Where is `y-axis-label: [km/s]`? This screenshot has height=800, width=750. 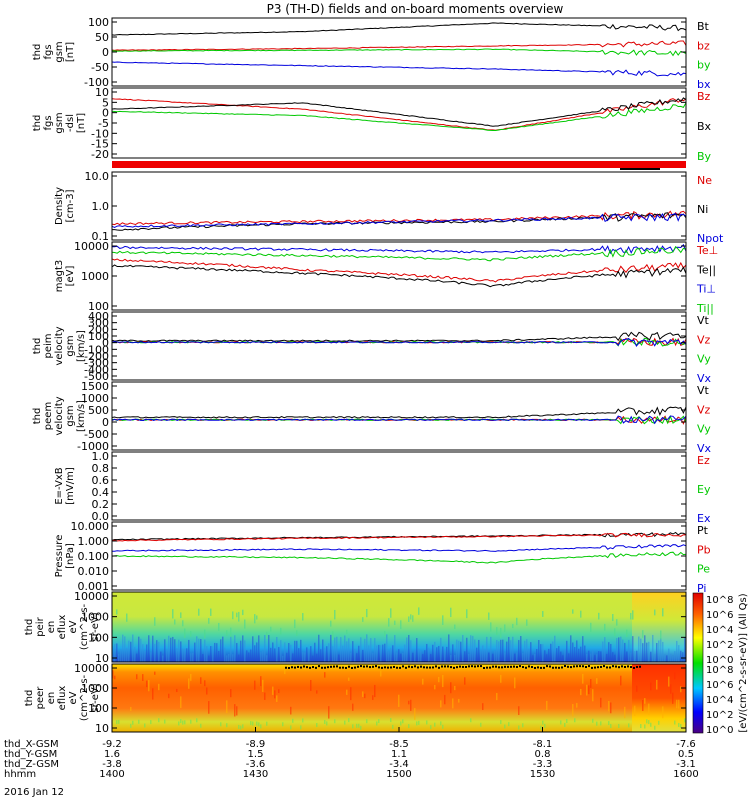
y-axis-label: [km/s] is located at coordinates (81, 416).